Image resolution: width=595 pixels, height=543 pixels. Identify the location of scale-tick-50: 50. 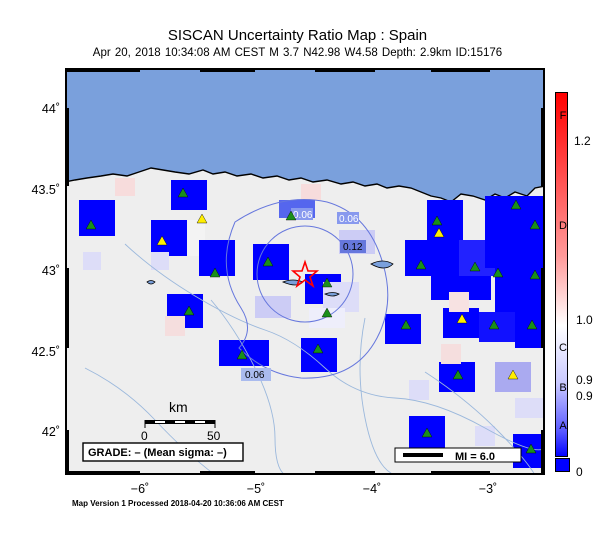
(214, 436).